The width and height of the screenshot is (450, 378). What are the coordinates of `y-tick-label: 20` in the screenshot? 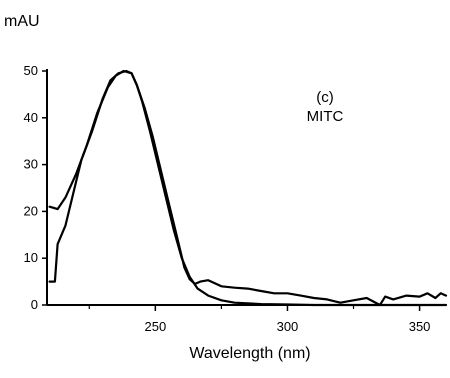 It's located at (31, 210).